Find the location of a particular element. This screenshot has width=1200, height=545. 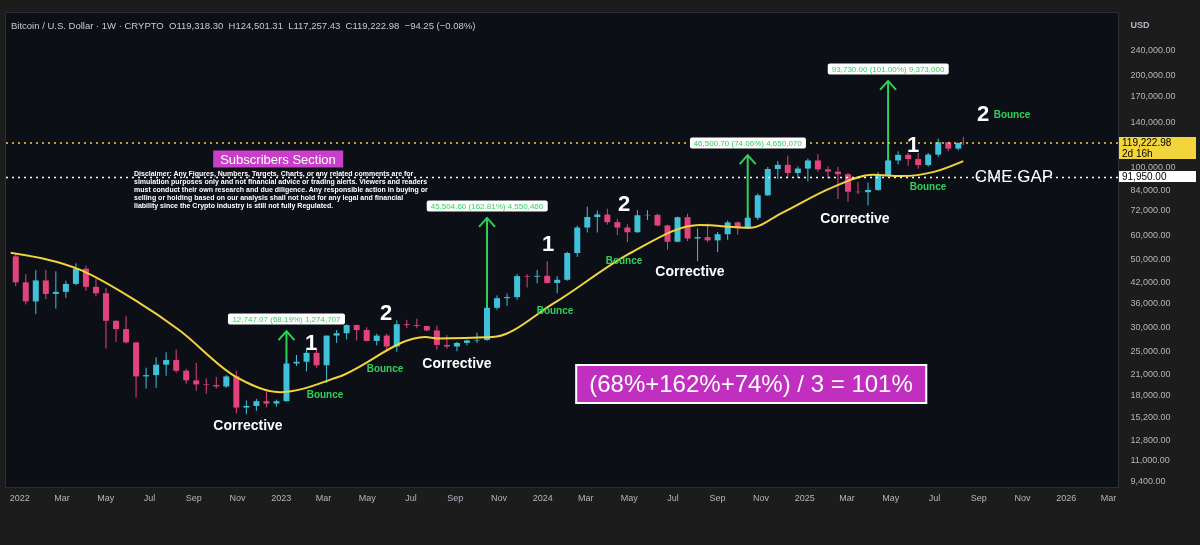

y-tick-label: 25,000.00 is located at coordinates (1150, 351).